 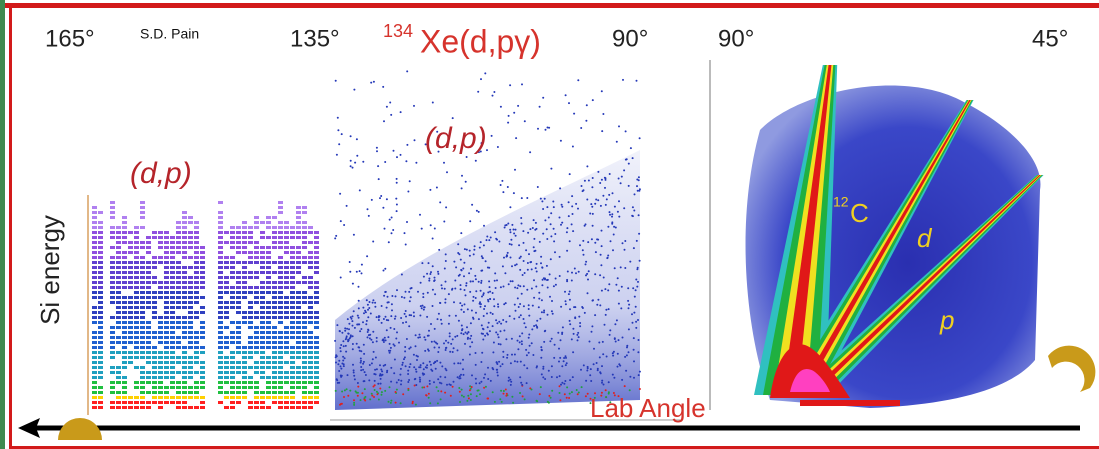 What do you see at coordinates (169, 34) in the screenshot?
I see `author: S.D. Pain` at bounding box center [169, 34].